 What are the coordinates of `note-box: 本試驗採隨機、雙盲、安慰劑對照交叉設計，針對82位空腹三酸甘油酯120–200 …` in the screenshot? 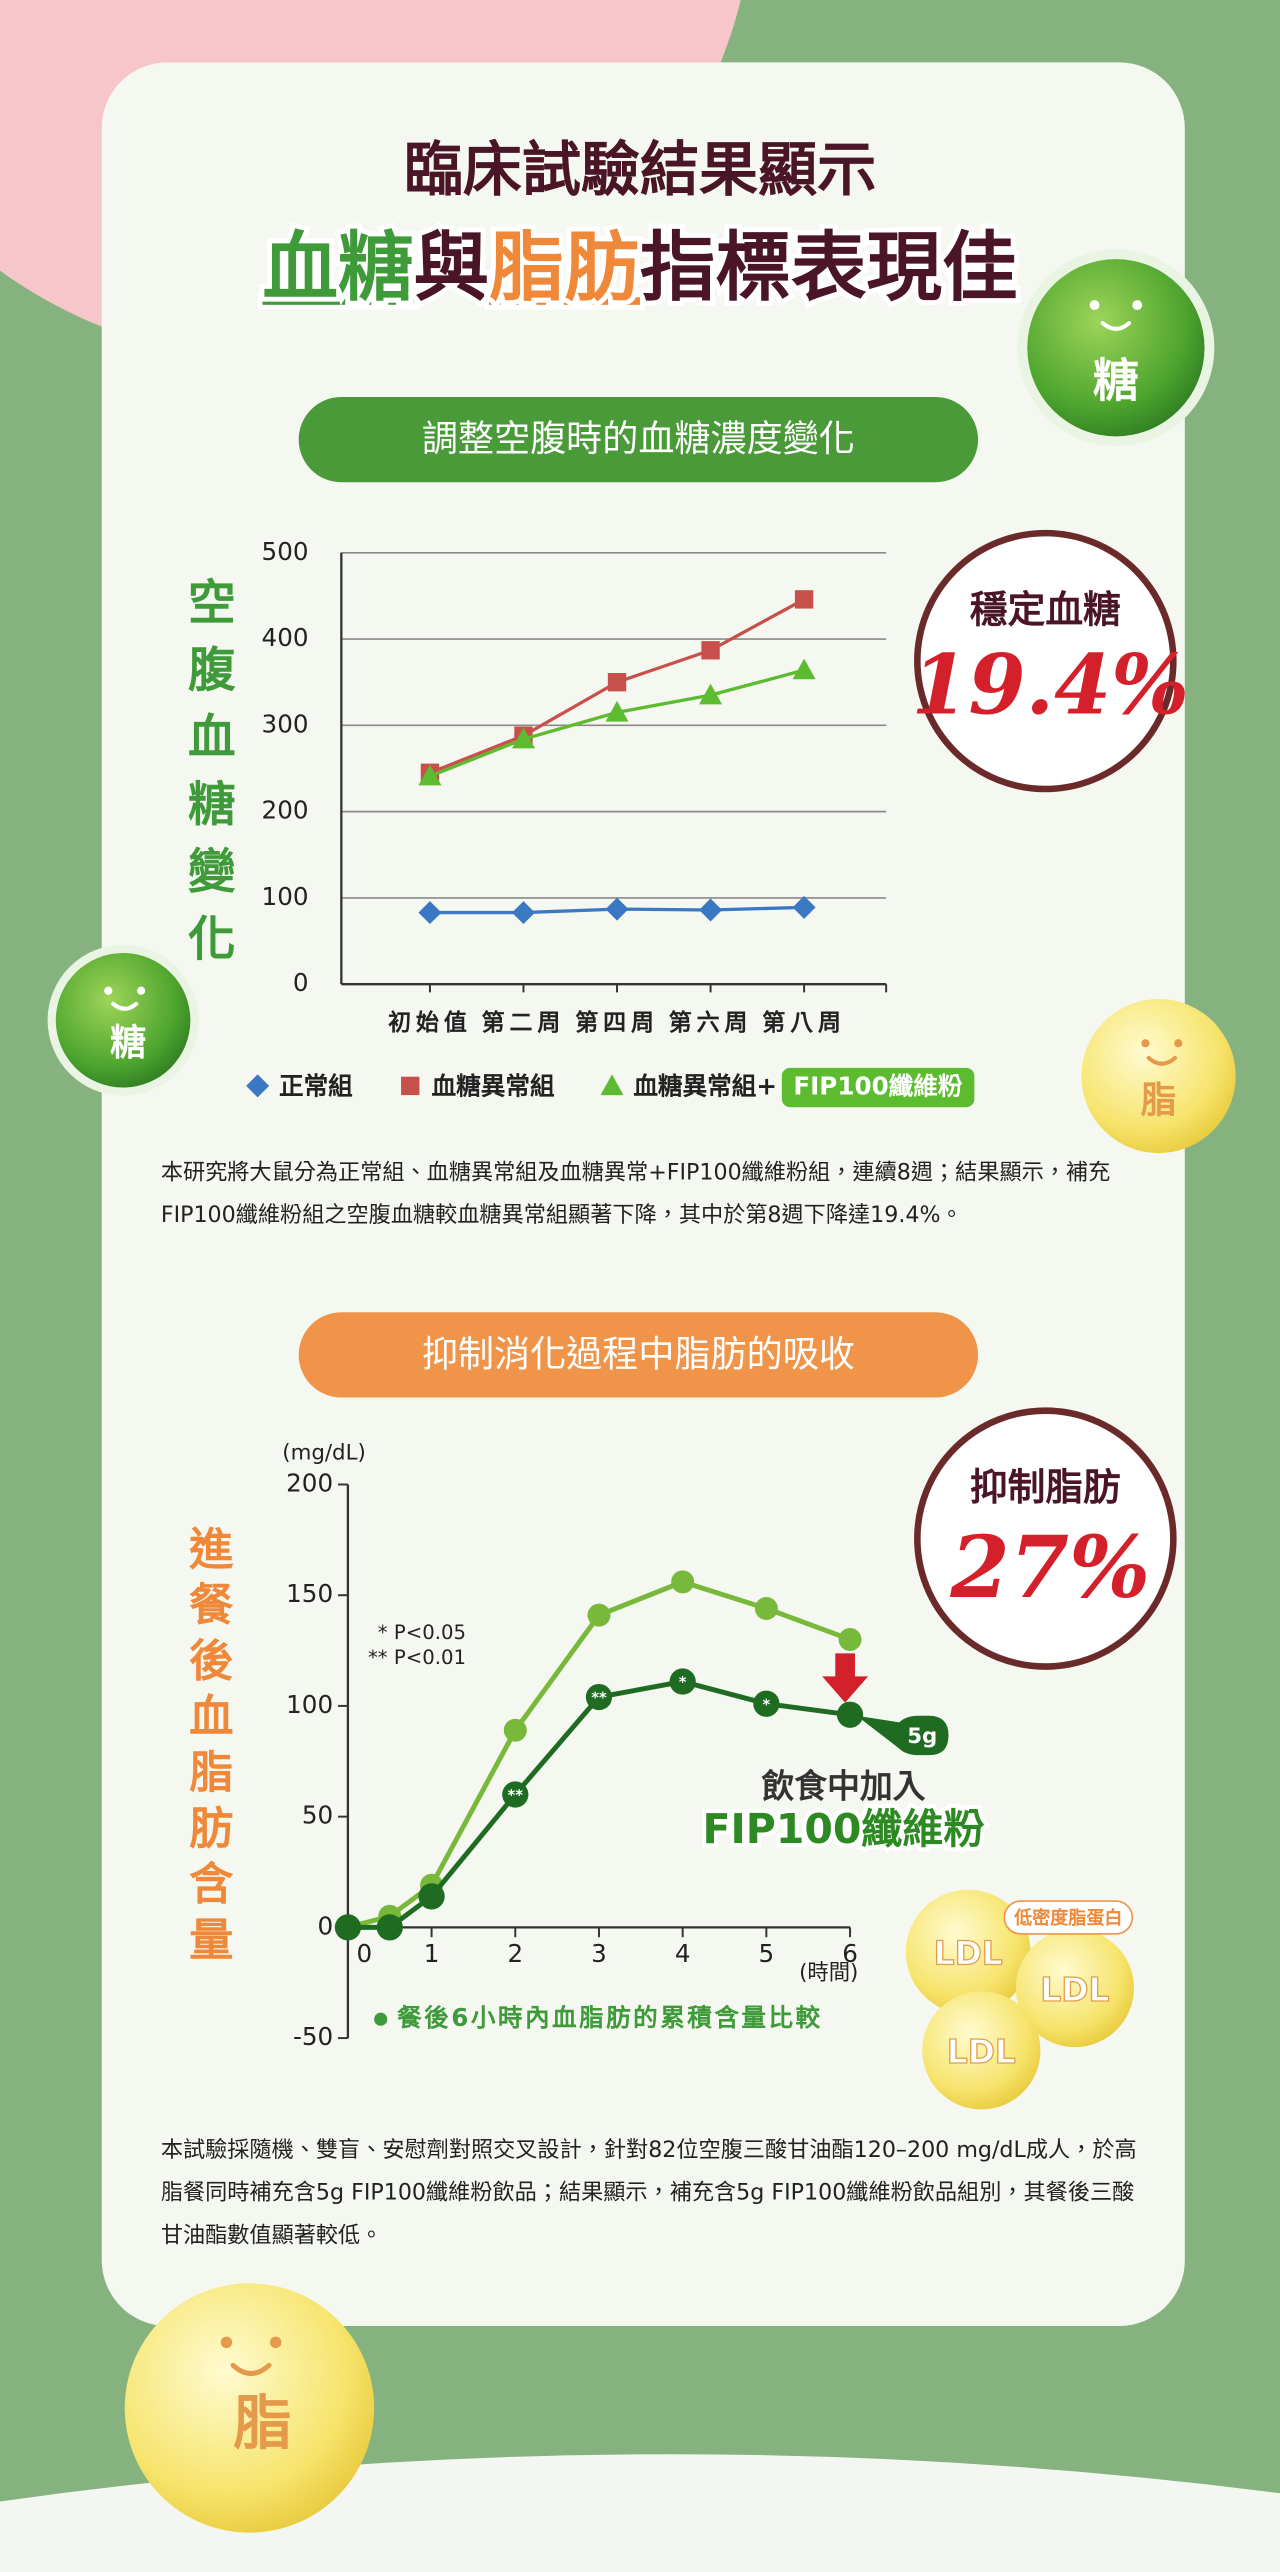 It's located at (648, 2193).